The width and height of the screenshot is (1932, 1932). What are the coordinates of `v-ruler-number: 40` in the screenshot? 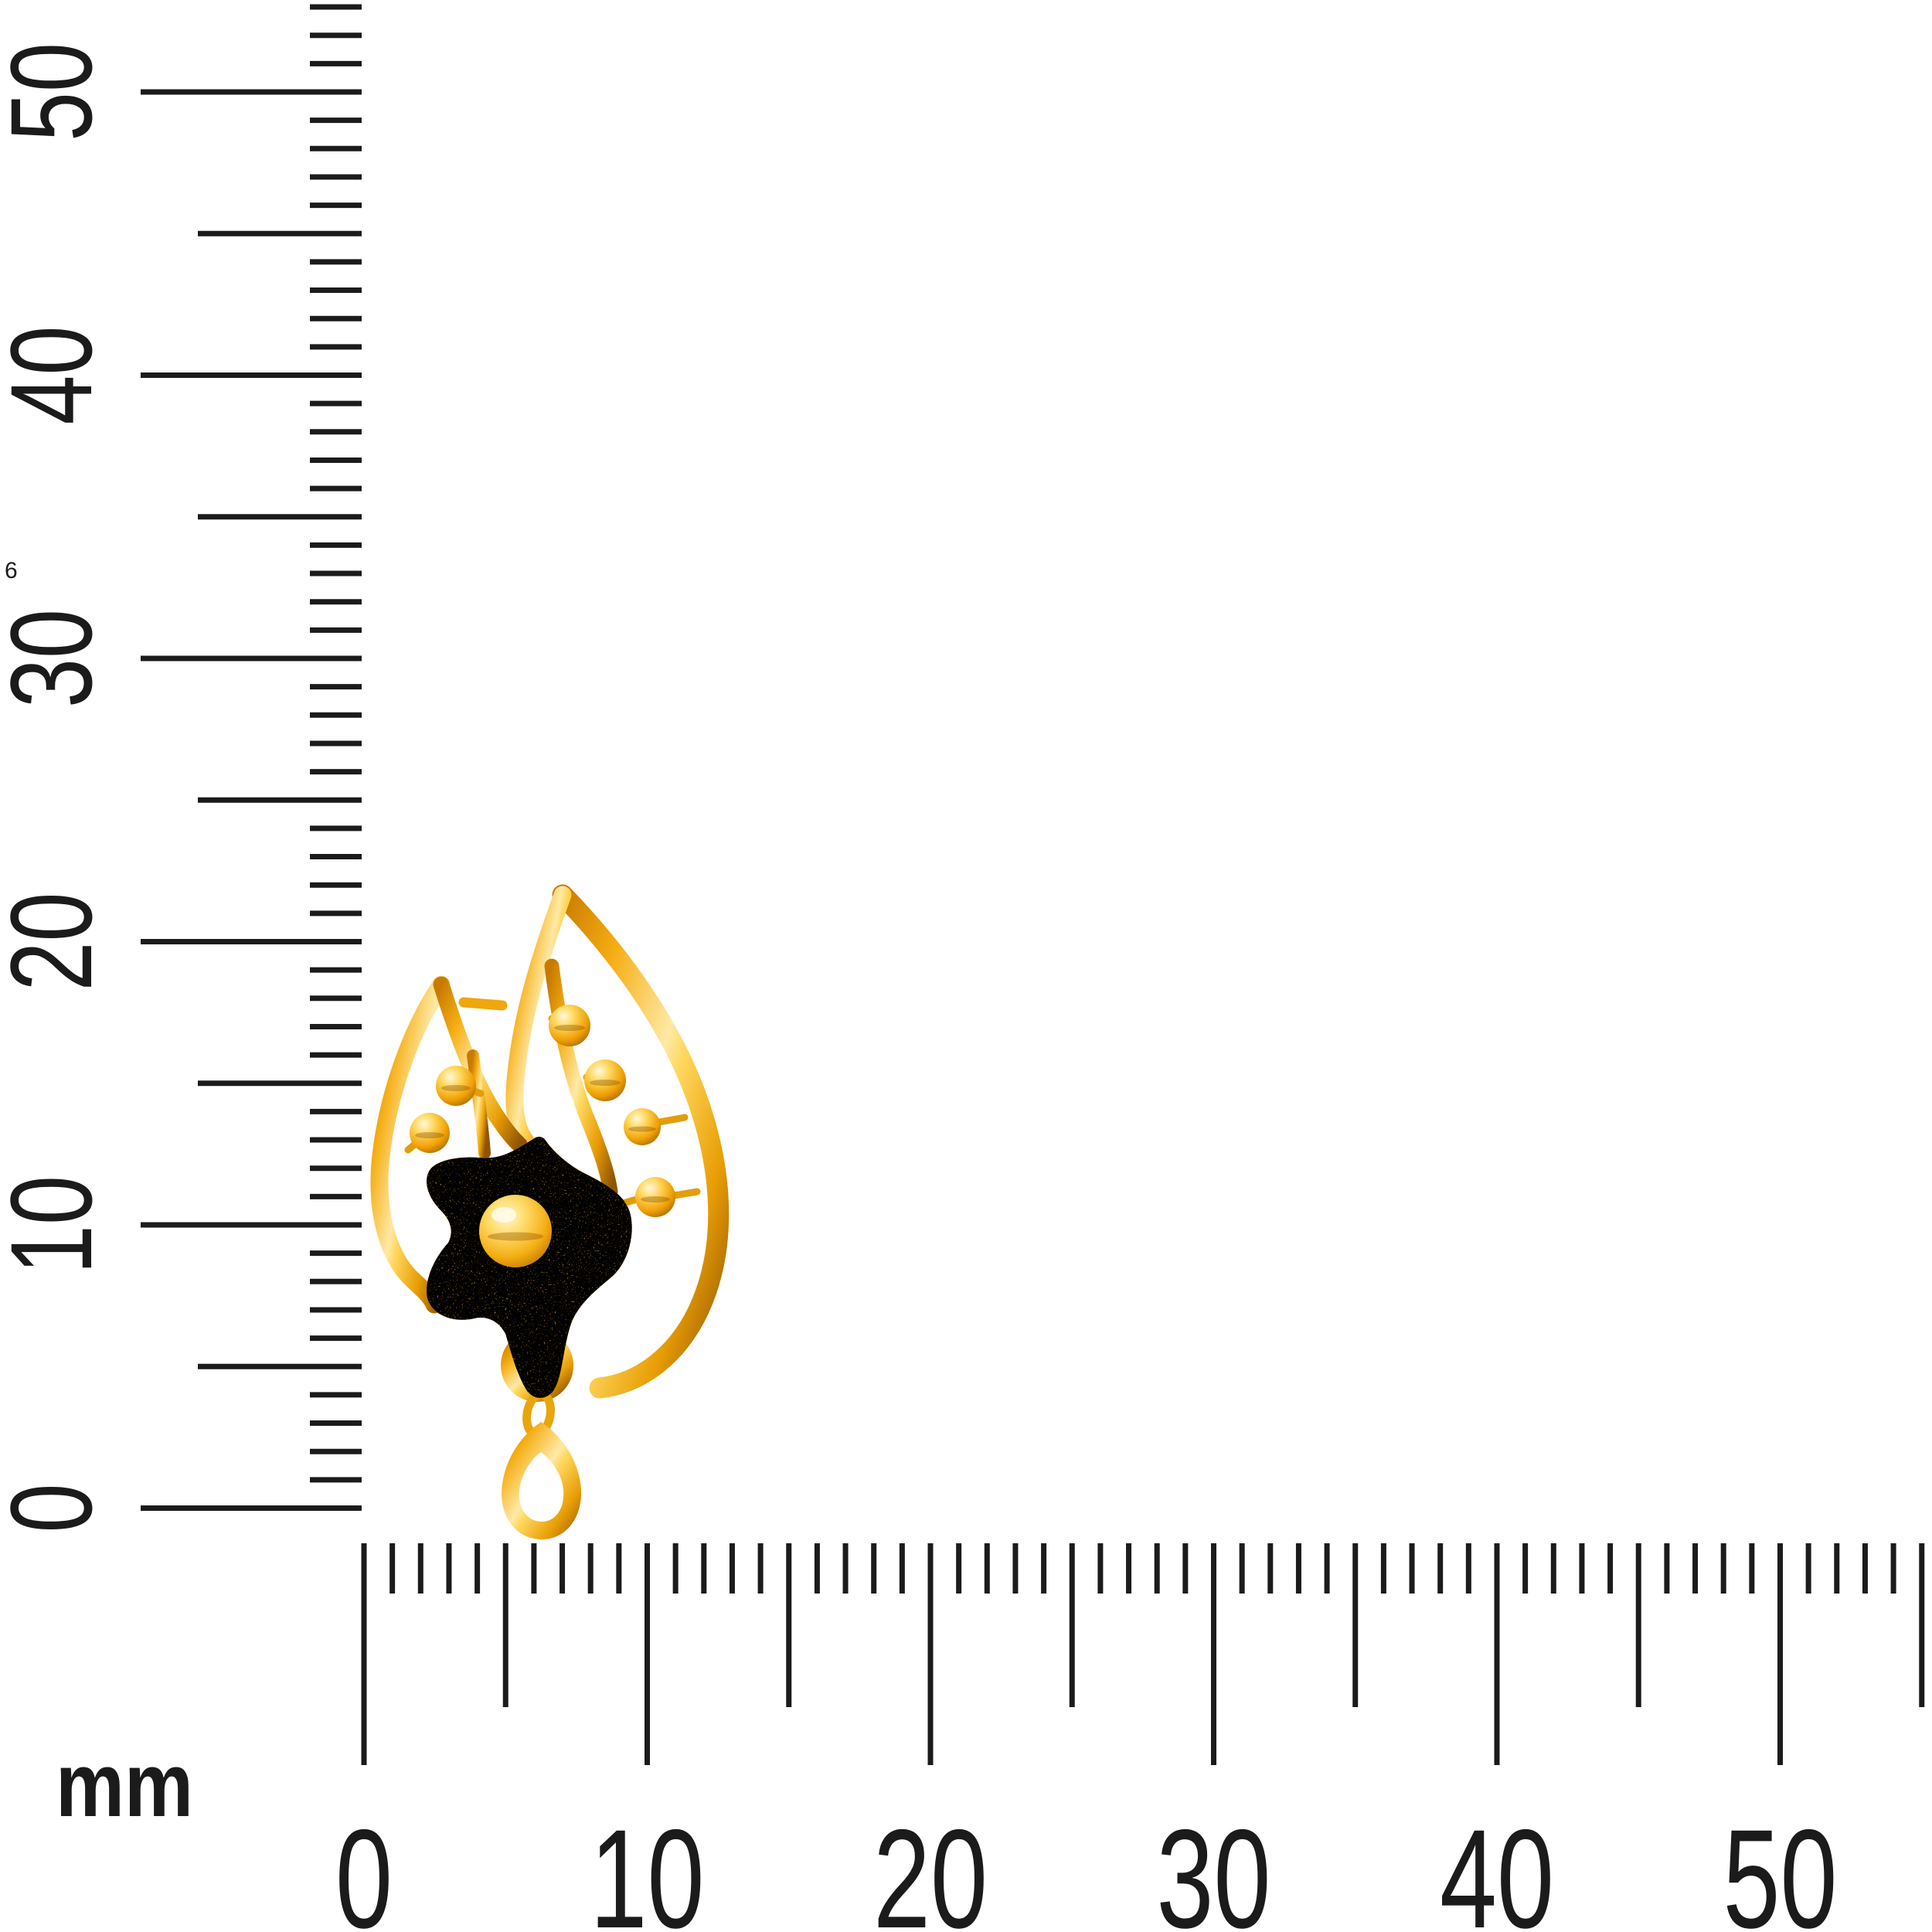 It's located at (58, 376).